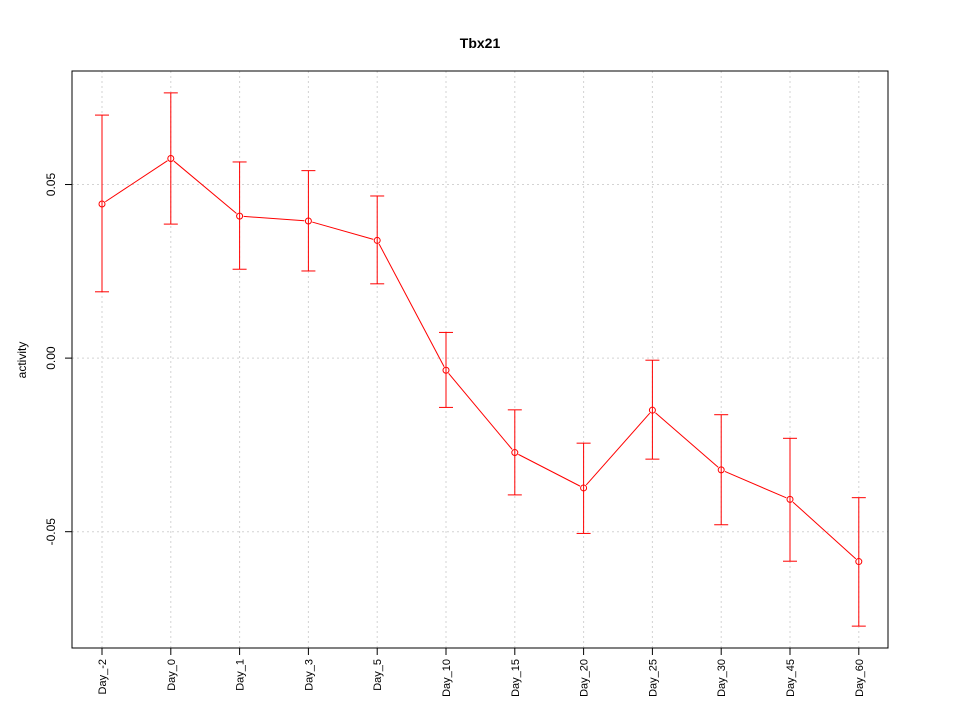 The image size is (960, 720). I want to click on x-tick-label: Day_25, so click(653, 678).